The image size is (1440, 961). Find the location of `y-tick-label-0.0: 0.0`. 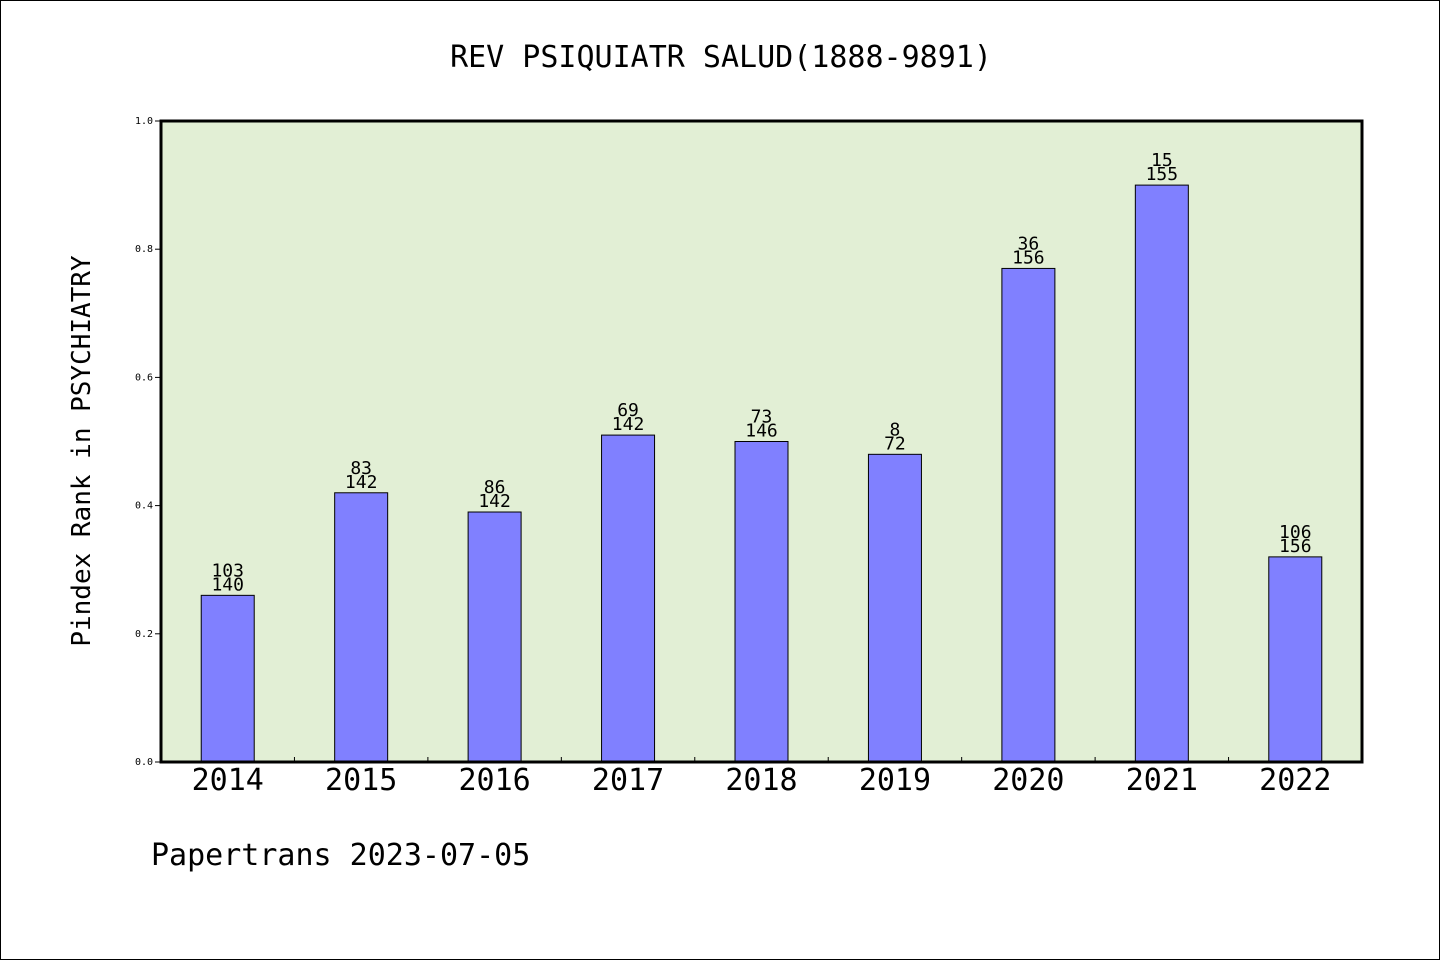

y-tick-label-0.0: 0.0 is located at coordinates (144, 762).